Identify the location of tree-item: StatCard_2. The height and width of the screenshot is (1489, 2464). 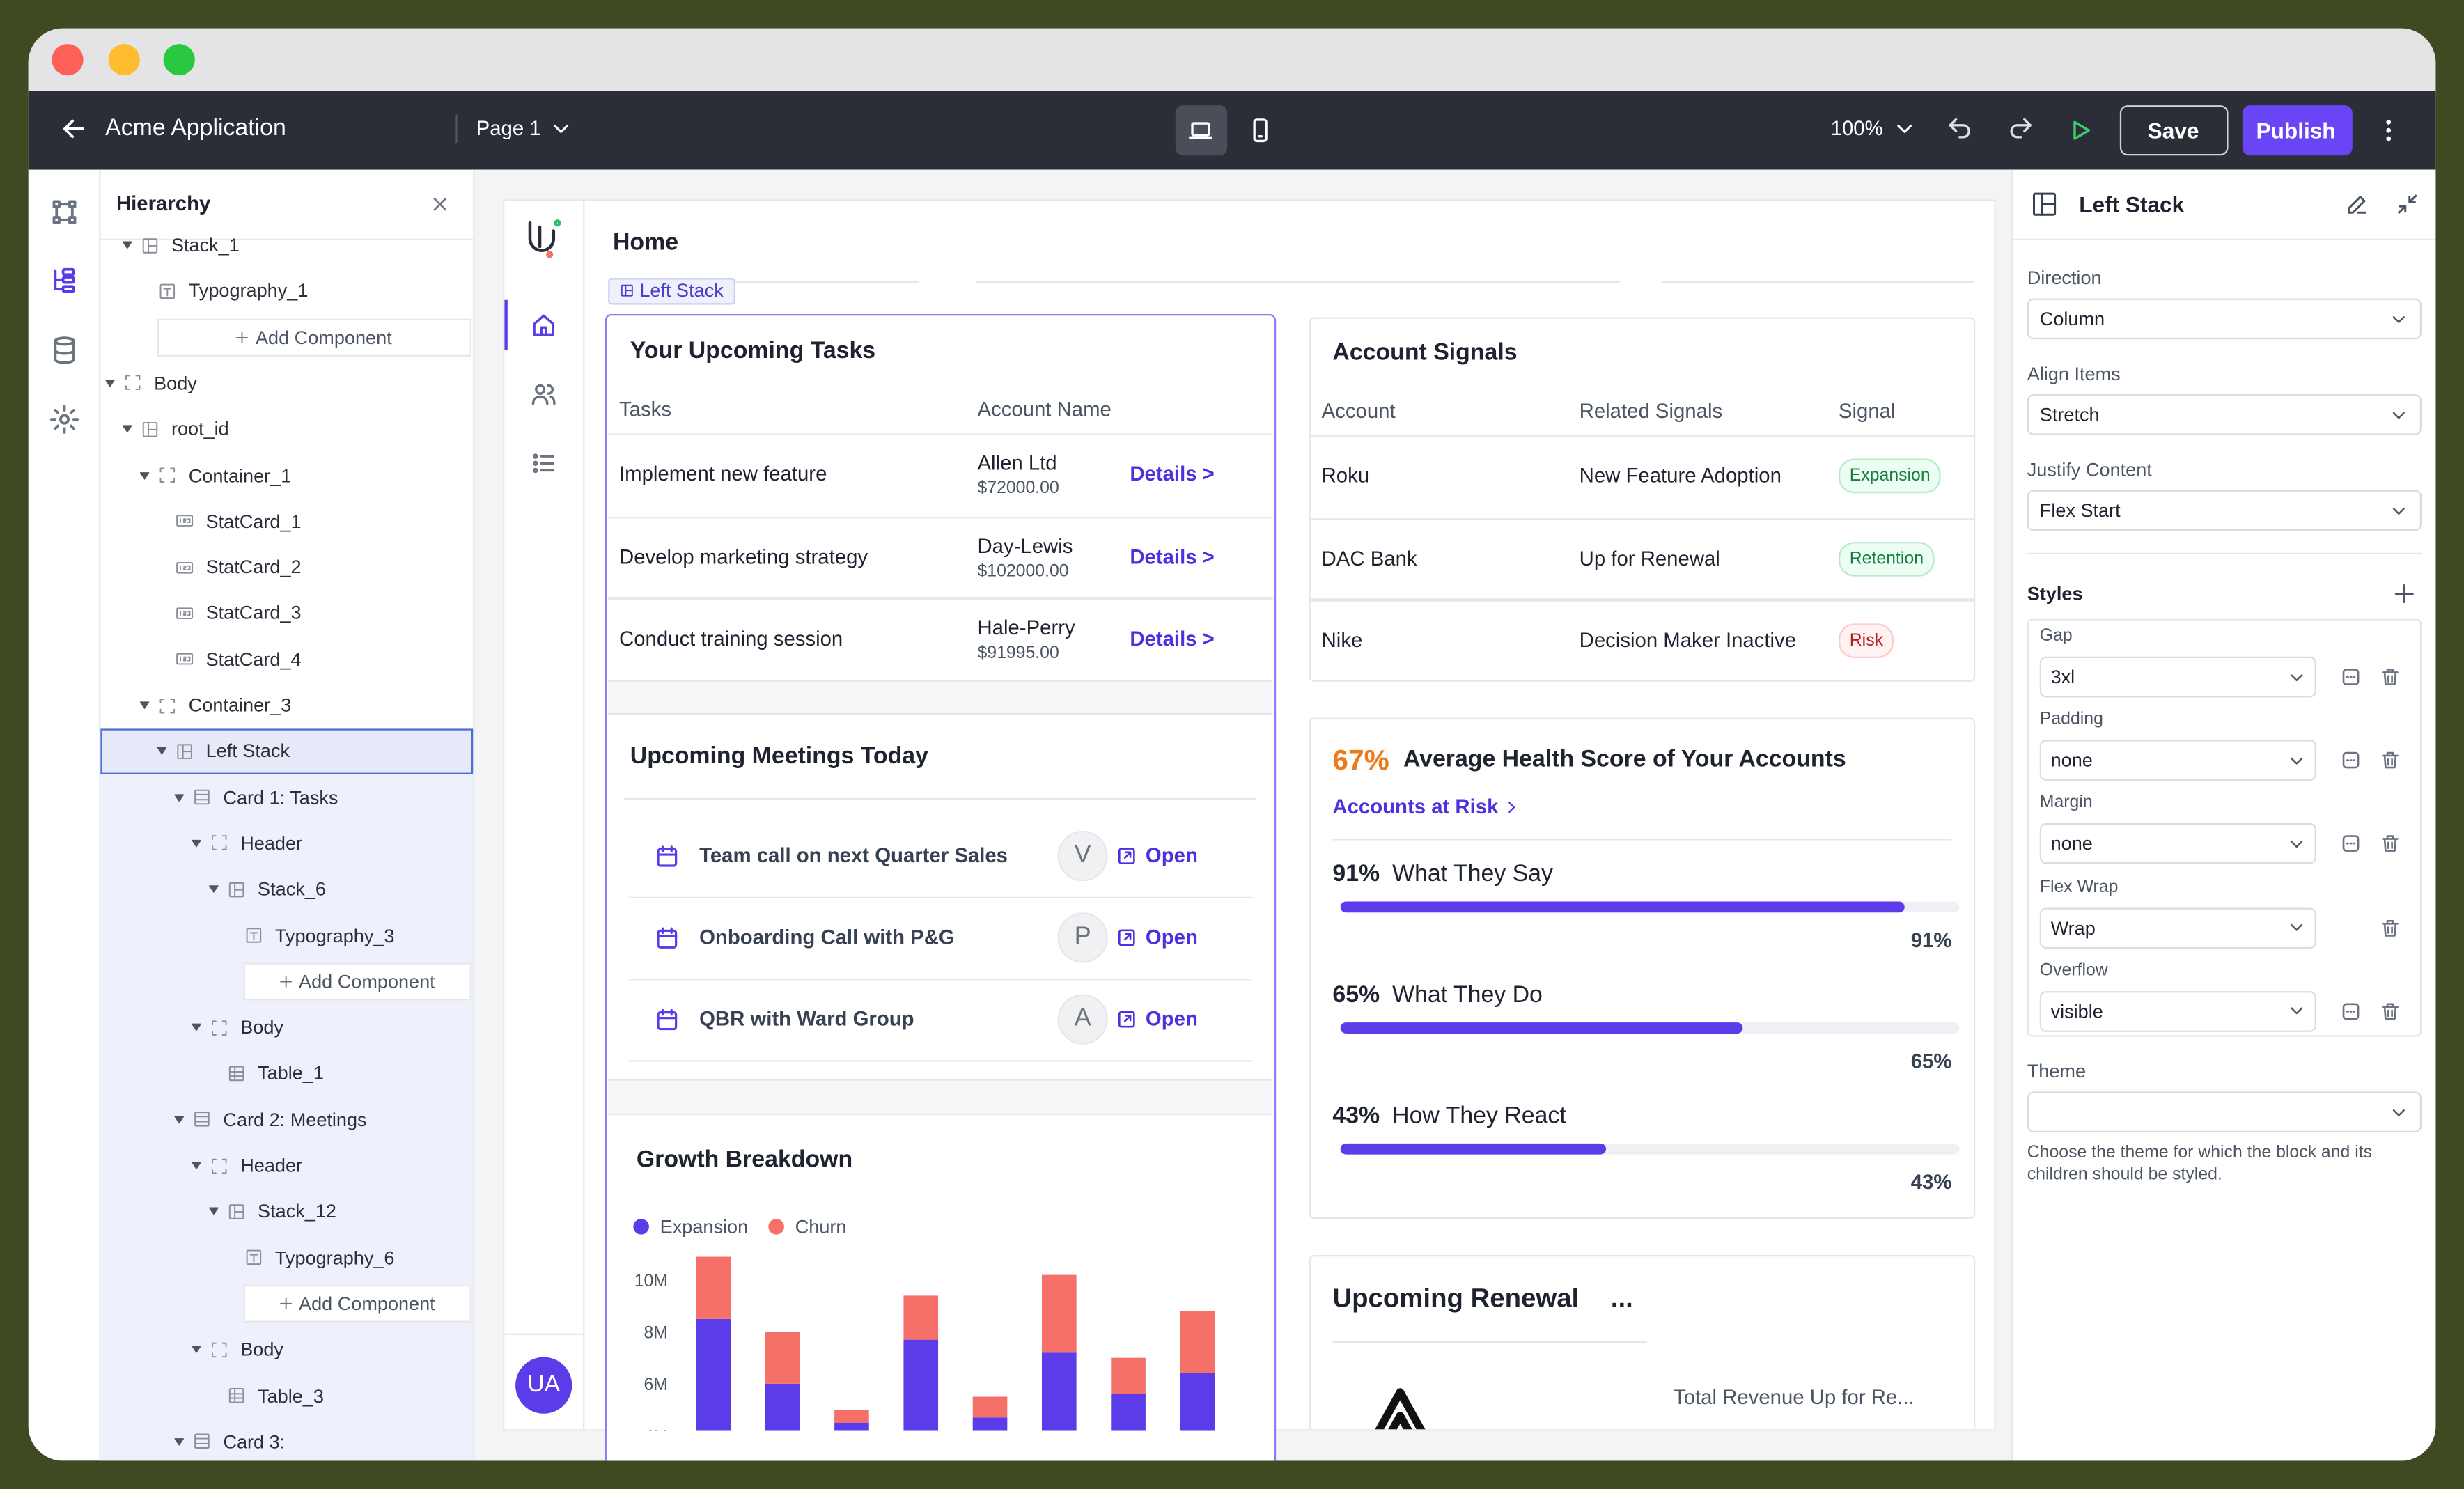
(253, 567).